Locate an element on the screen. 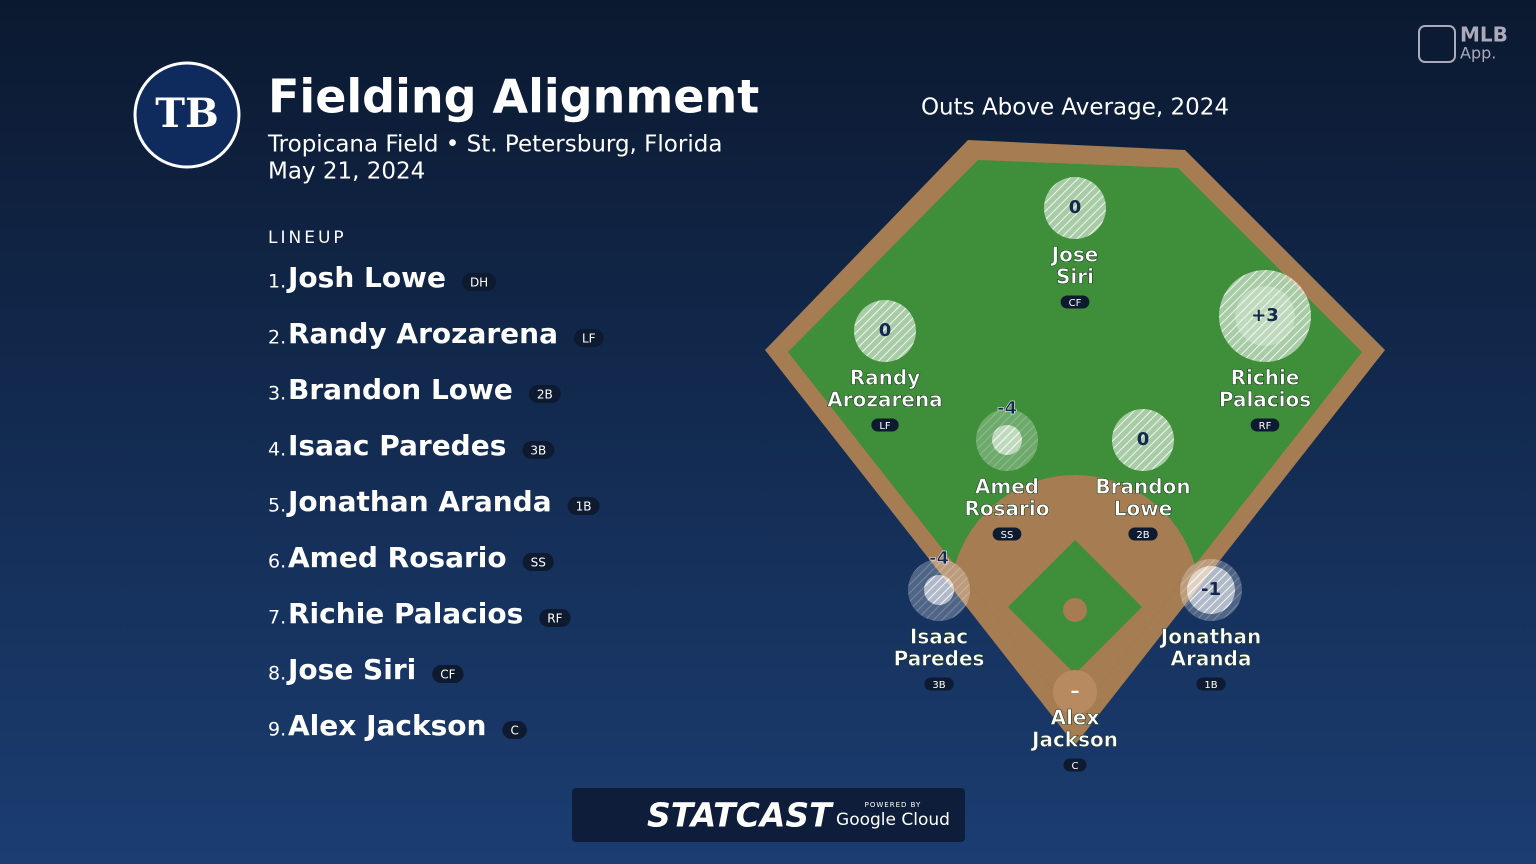 The height and width of the screenshot is (864, 1536). team-logo is located at coordinates (187, 115).